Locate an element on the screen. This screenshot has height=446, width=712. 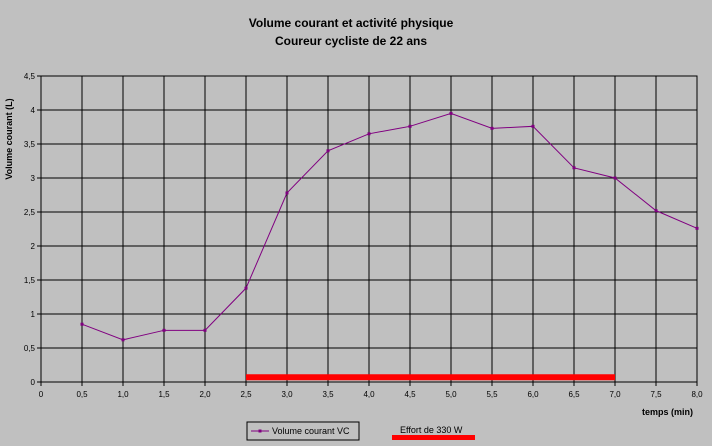
legend-box is located at coordinates (303, 431).